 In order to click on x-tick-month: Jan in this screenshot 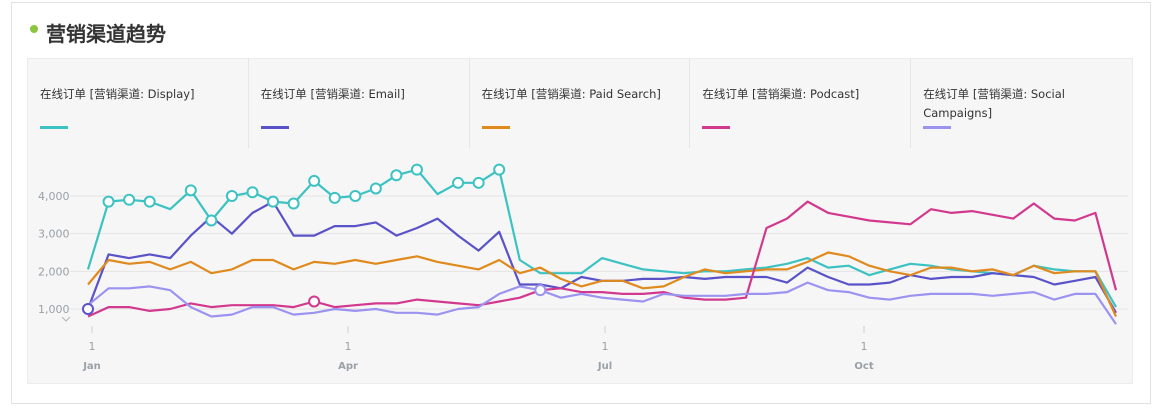, I will do `click(91, 366)`.